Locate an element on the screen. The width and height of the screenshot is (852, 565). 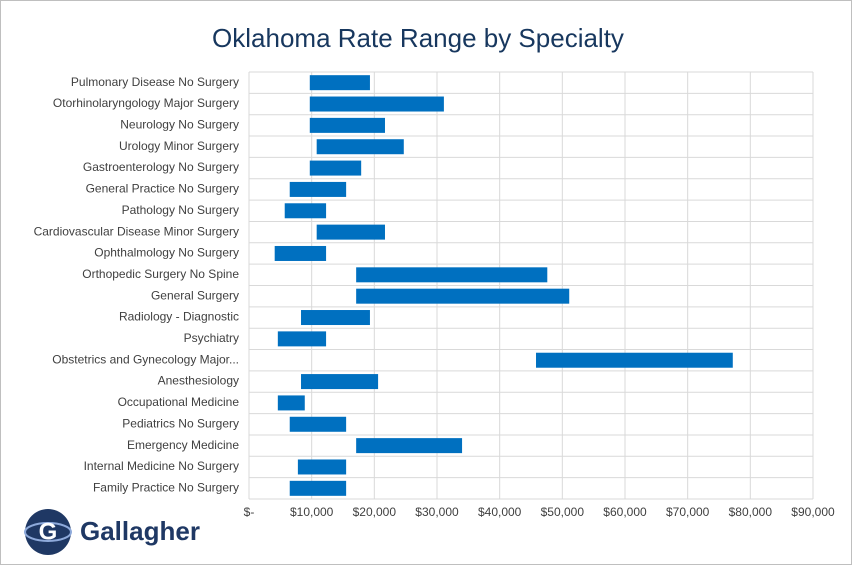
chart-title: Oklahoma Rate Range by Specialty is located at coordinates (418, 38).